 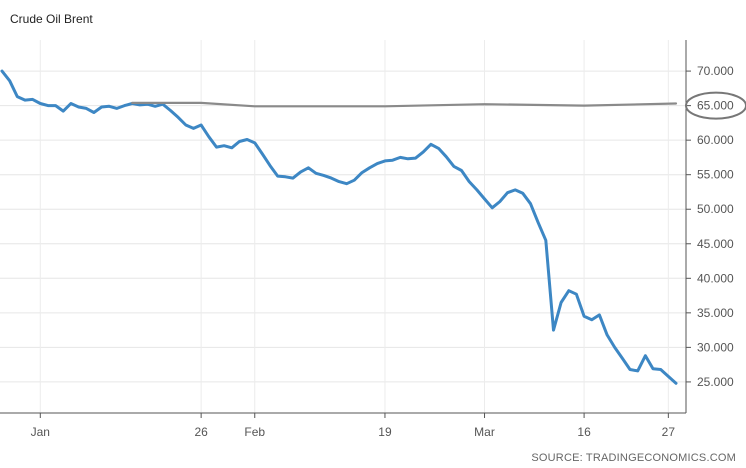 I want to click on value-highlight, so click(x=715, y=105).